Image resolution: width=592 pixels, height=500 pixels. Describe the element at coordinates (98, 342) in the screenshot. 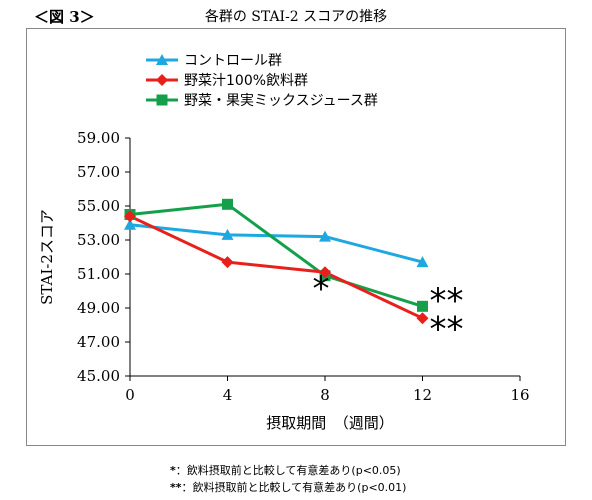

I see `y-tick-label: 47.00` at that location.